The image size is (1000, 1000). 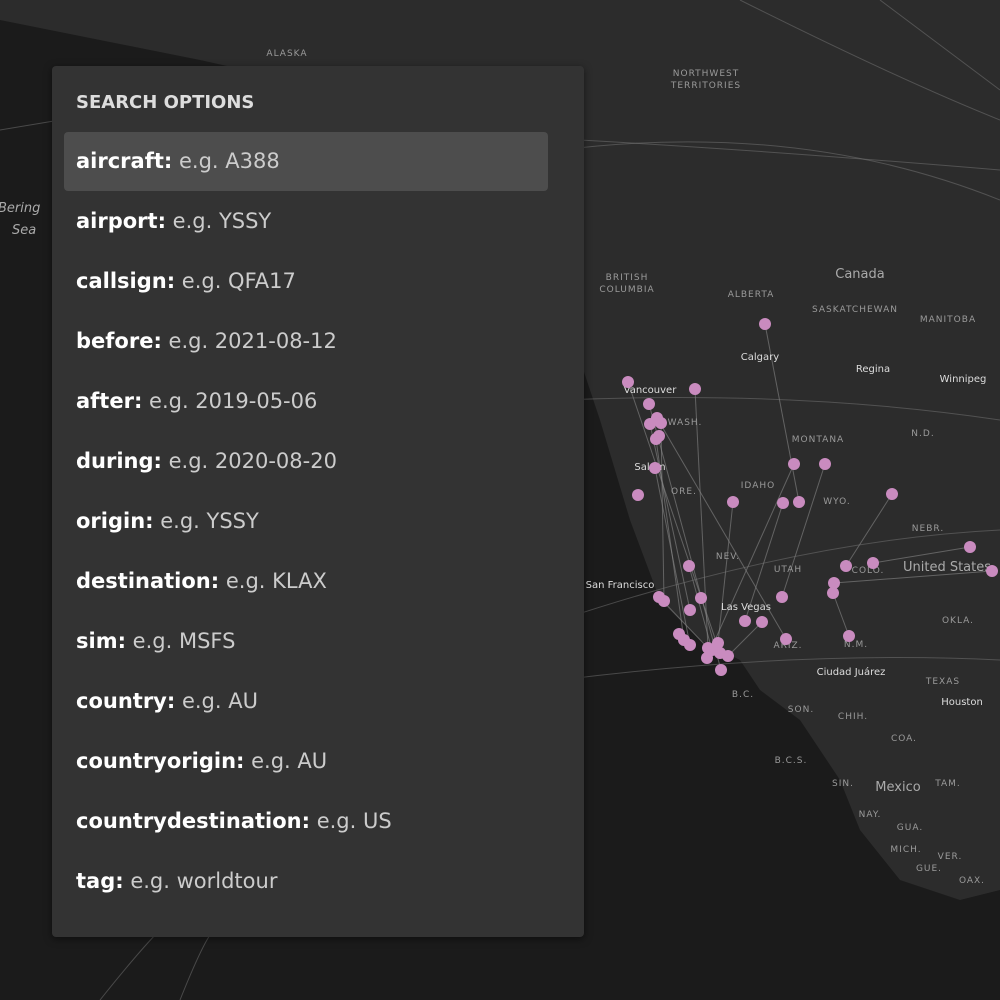 I want to click on map-label: ARIZ., so click(x=787, y=646).